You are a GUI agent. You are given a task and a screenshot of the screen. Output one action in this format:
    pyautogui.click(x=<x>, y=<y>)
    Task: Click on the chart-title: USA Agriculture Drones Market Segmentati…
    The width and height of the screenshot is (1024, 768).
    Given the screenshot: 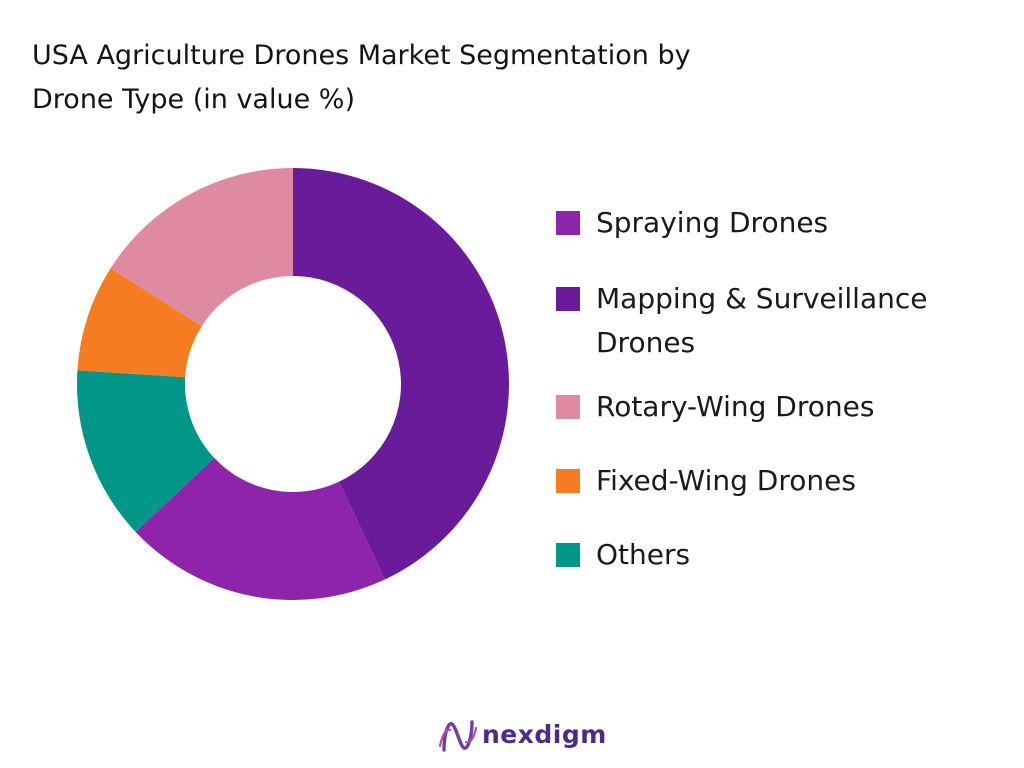 What is the action you would take?
    pyautogui.click(x=432, y=78)
    